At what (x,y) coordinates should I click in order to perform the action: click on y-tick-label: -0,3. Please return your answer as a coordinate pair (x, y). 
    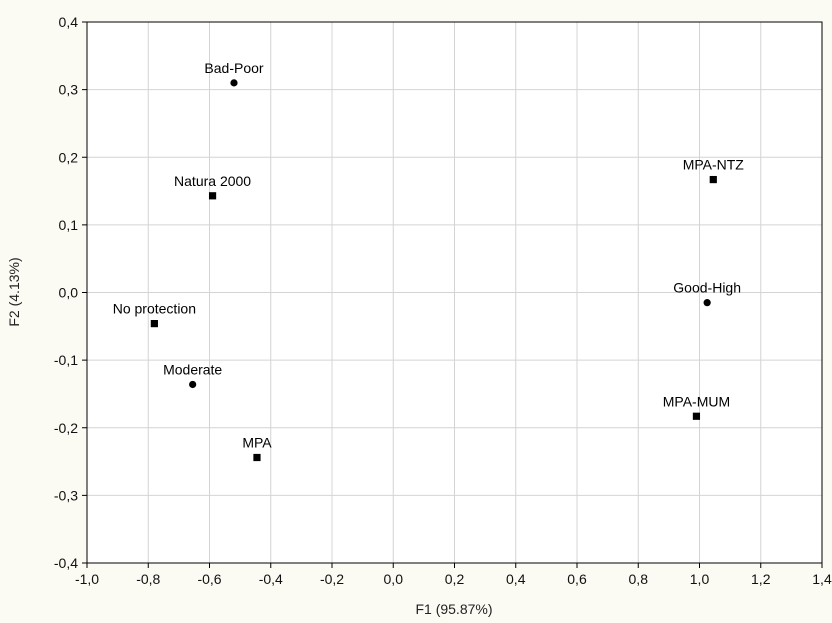
    Looking at the image, I should click on (66, 495).